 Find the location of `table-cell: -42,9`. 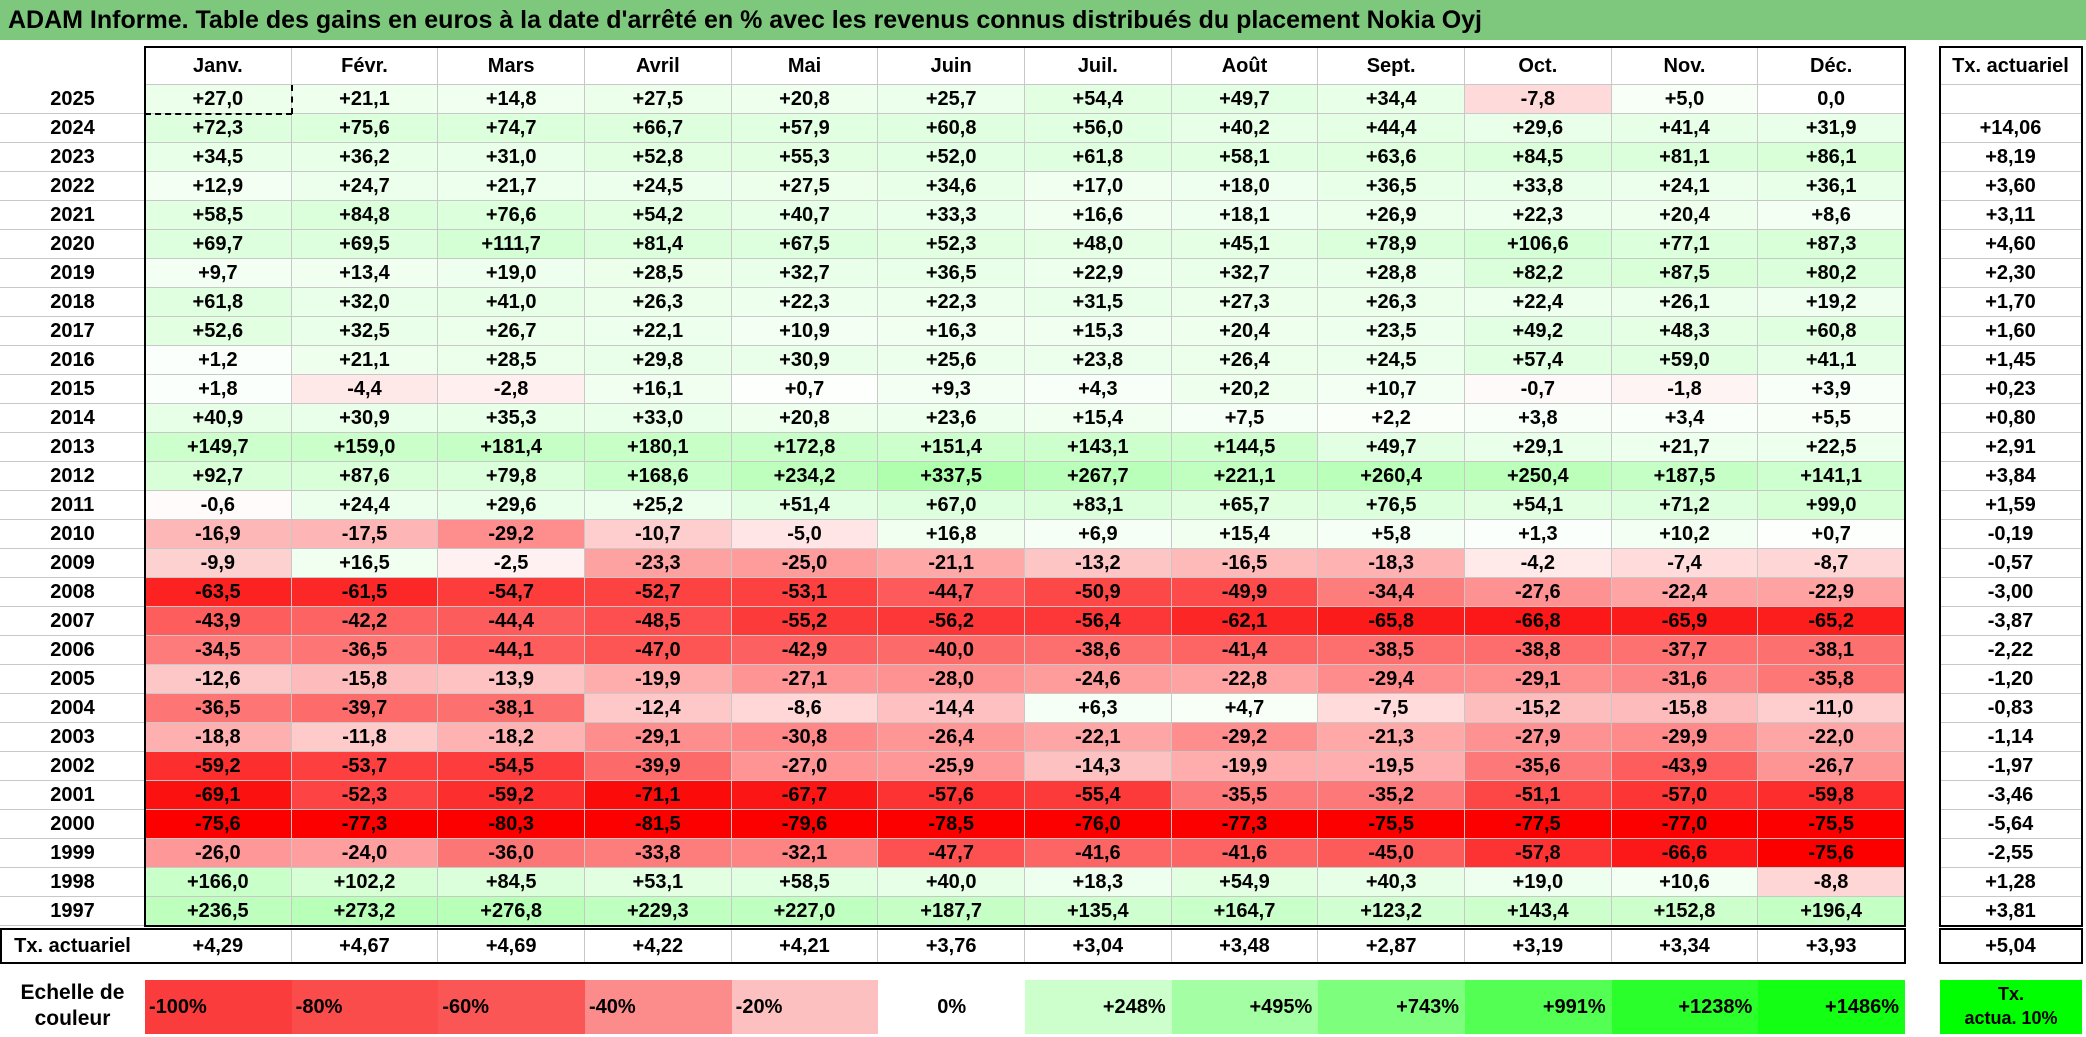

table-cell: -42,9 is located at coordinates (805, 650).